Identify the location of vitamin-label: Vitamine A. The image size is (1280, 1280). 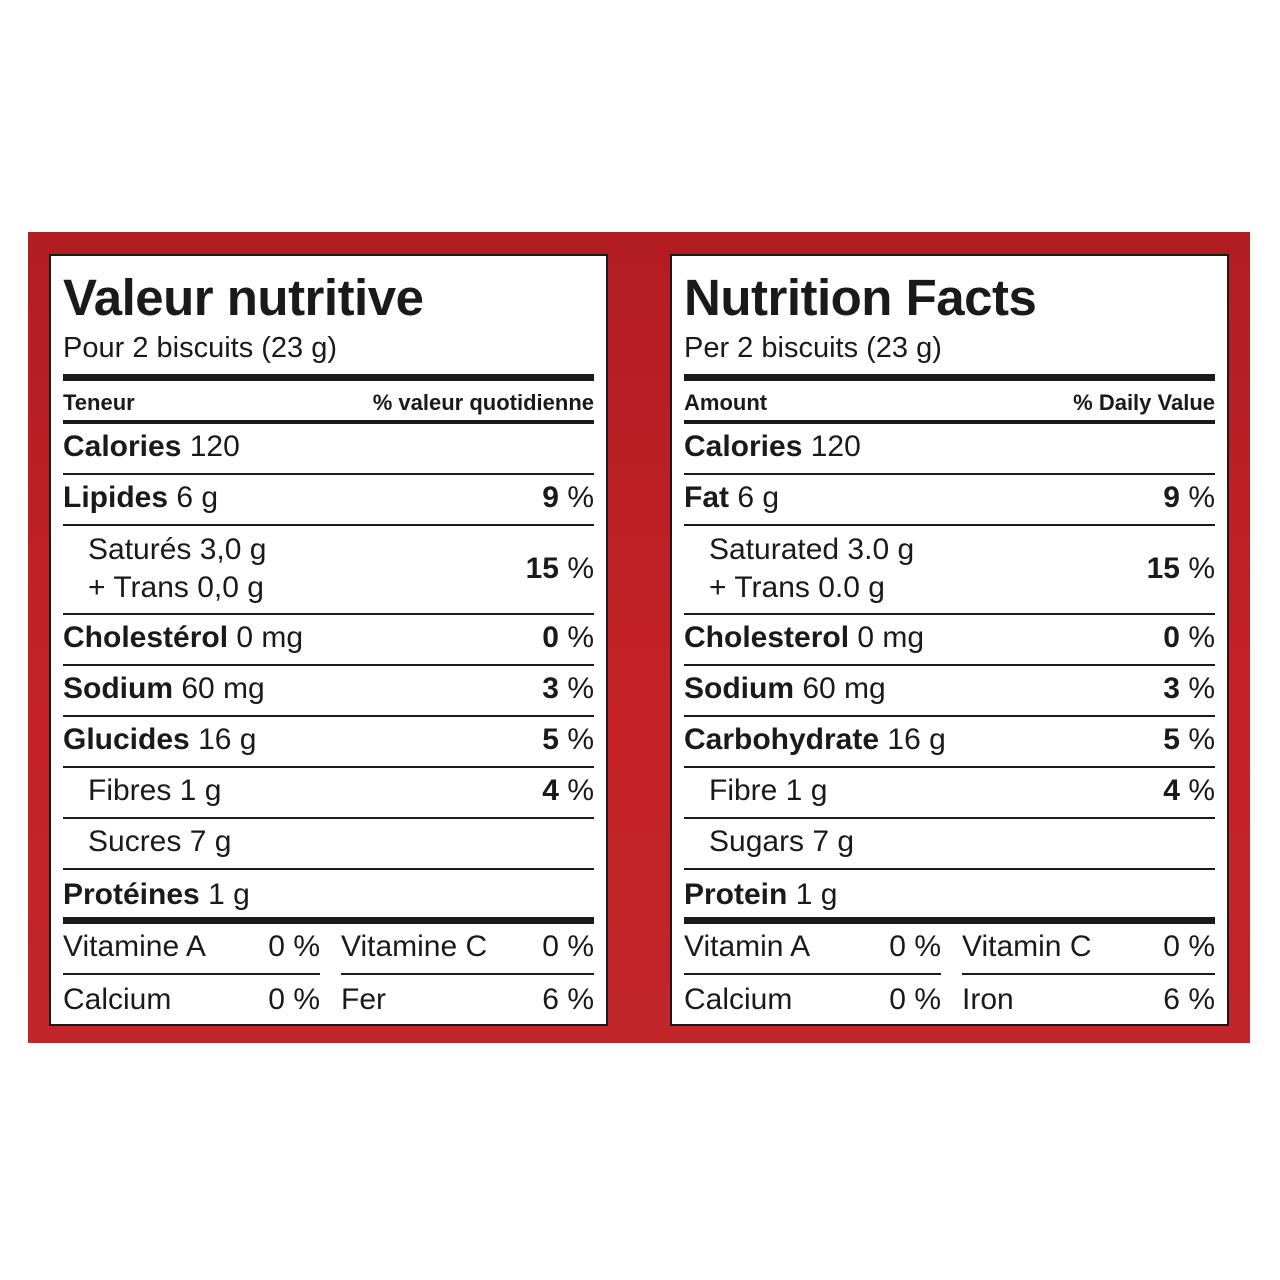
(134, 946).